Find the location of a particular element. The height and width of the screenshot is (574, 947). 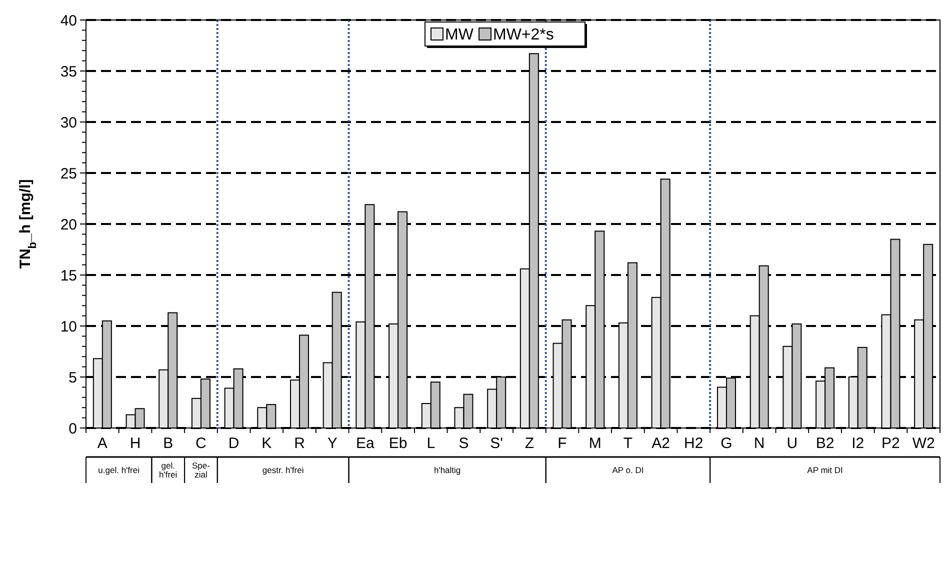

x-tick-label: K is located at coordinates (267, 443).